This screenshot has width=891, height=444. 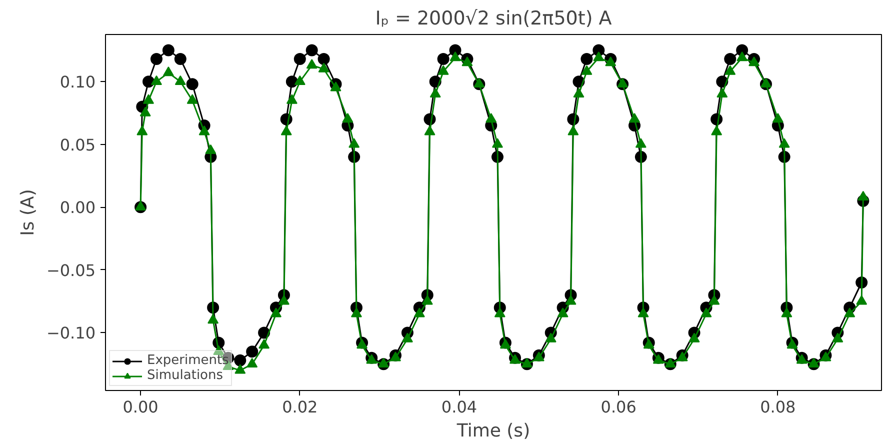 What do you see at coordinates (618, 407) in the screenshot?
I see `x-tick-label: 0.06` at bounding box center [618, 407].